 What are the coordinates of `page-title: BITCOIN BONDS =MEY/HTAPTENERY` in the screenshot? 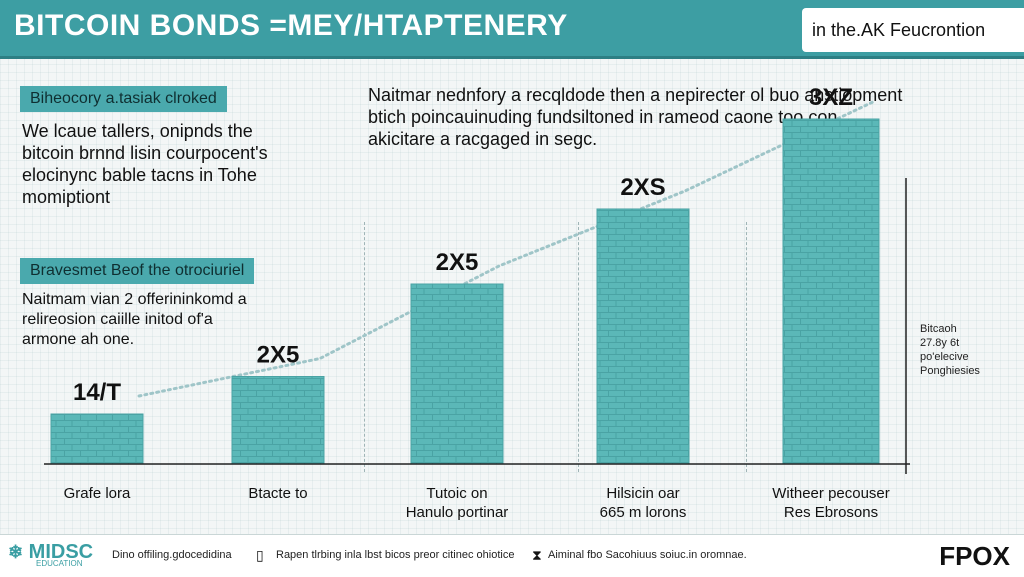 It's located at (291, 25).